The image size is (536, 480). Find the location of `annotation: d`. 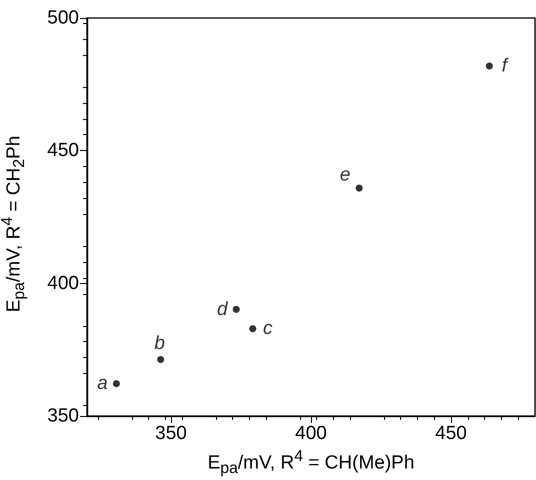

annotation: d is located at coordinates (222, 309).